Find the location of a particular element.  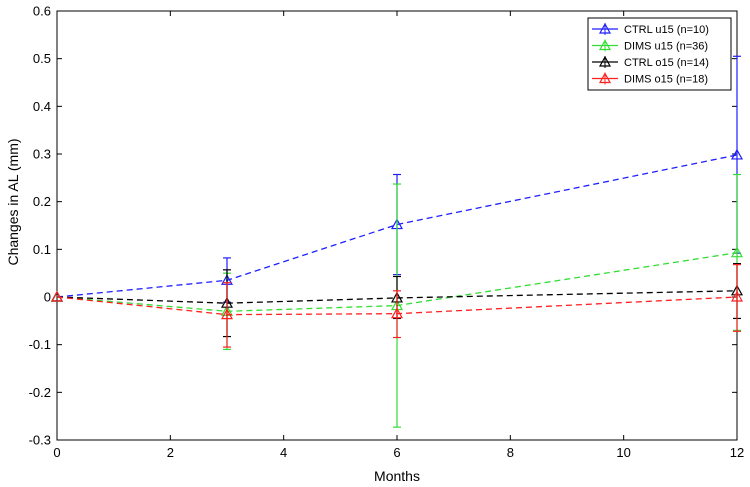

legend-item-0: CTRL u15 (n=10) is located at coordinates (650, 29).